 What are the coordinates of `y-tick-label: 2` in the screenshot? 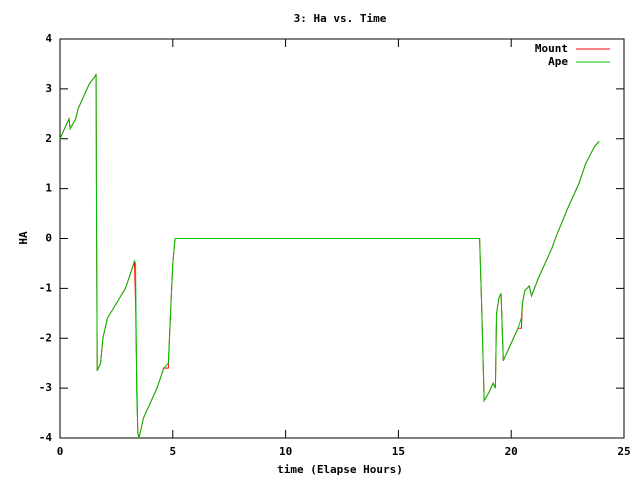 It's located at (48, 138).